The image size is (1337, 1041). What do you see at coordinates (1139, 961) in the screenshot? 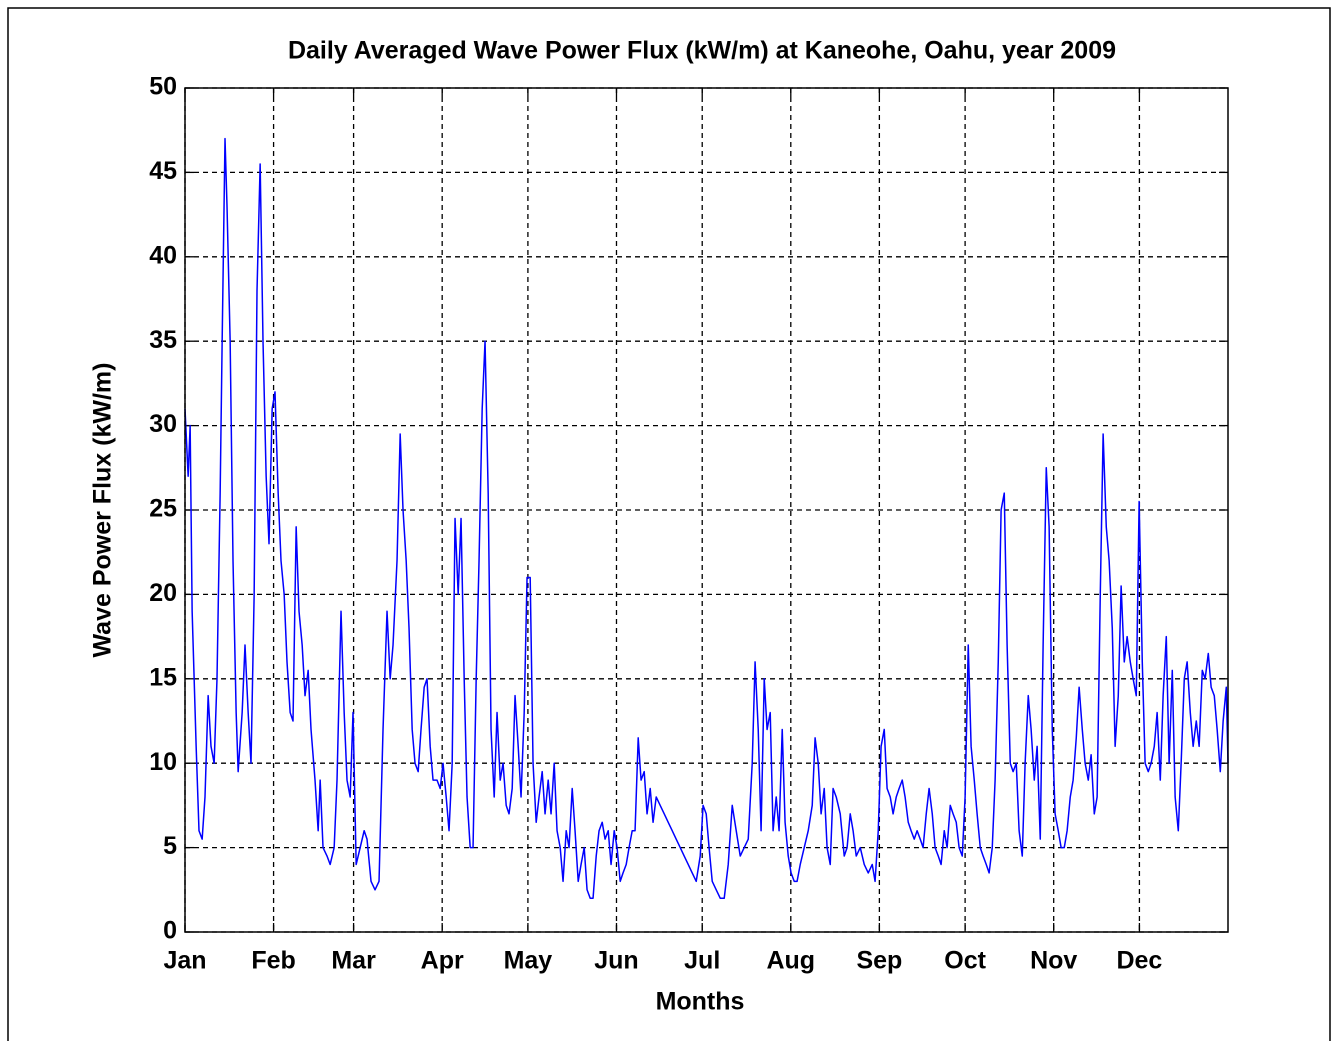
I see `x-tick-label: Dec` at bounding box center [1139, 961].